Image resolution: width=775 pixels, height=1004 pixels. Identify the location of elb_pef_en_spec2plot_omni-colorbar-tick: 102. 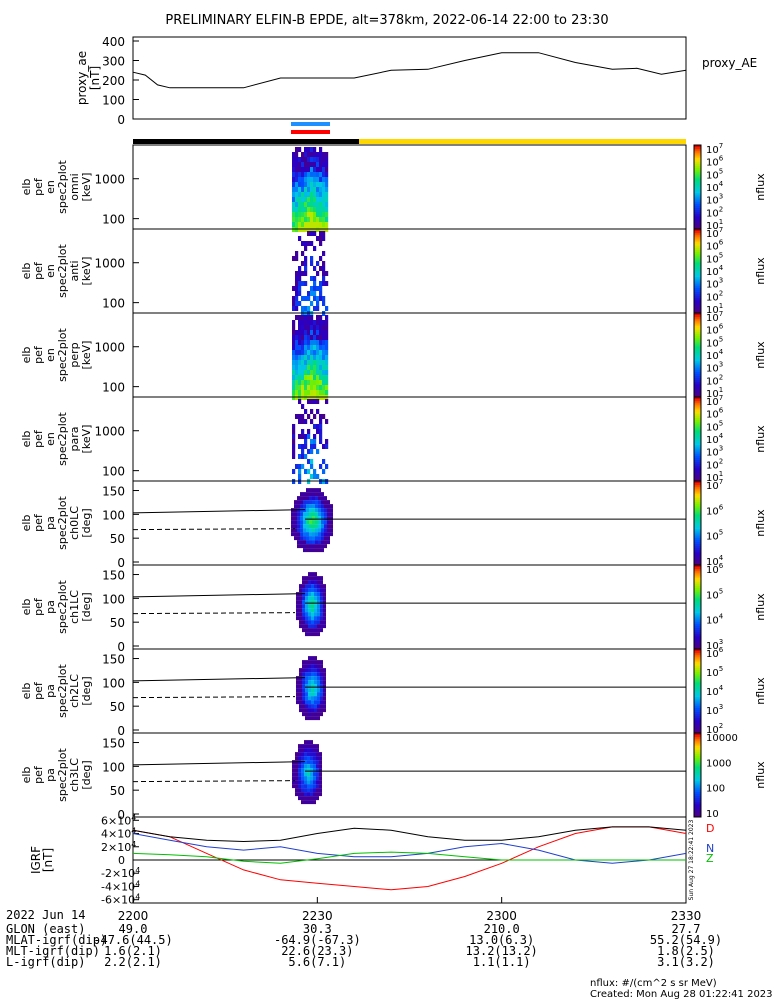
(714, 212).